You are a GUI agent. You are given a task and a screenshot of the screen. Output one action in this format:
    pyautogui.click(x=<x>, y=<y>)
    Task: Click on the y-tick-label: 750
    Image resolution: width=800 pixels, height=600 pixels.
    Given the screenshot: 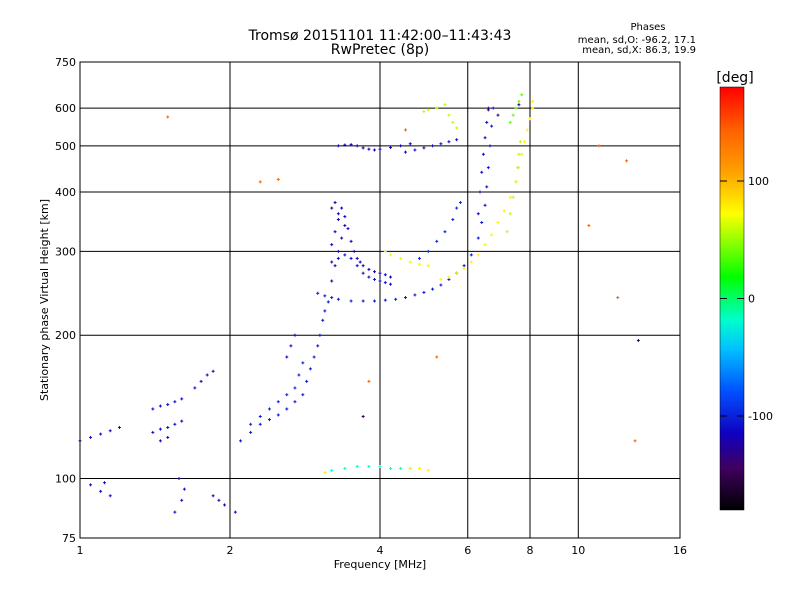 What is the action you would take?
    pyautogui.click(x=65, y=62)
    